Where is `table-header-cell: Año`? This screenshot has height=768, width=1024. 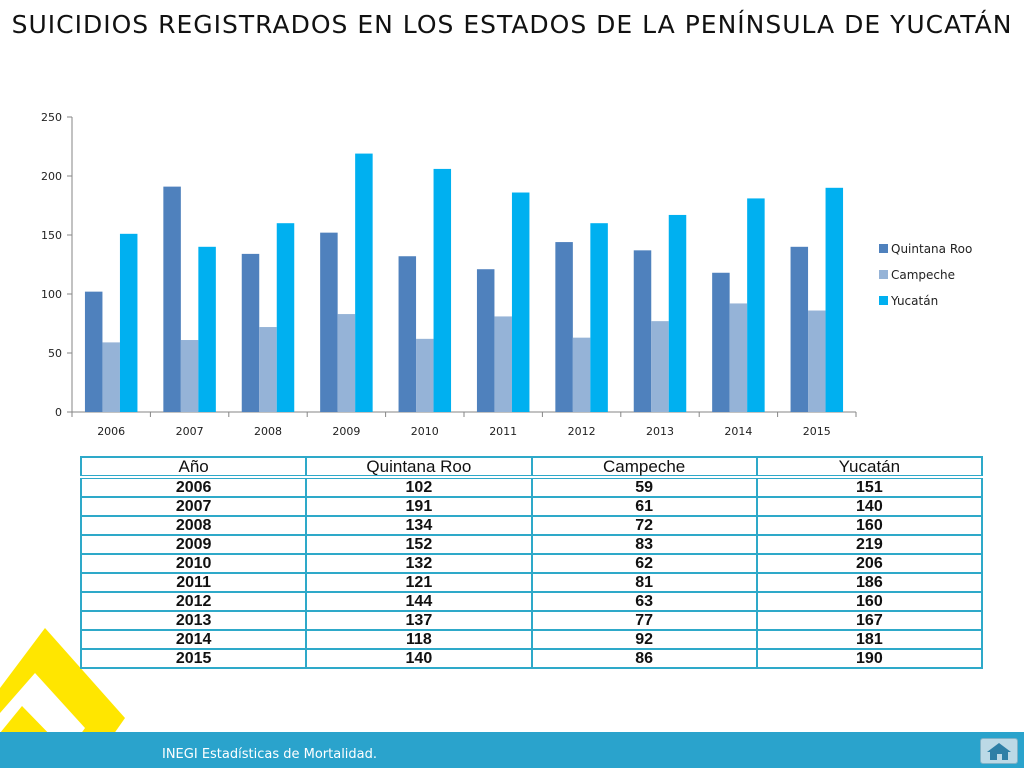
table-header-cell: Año is located at coordinates (193, 467).